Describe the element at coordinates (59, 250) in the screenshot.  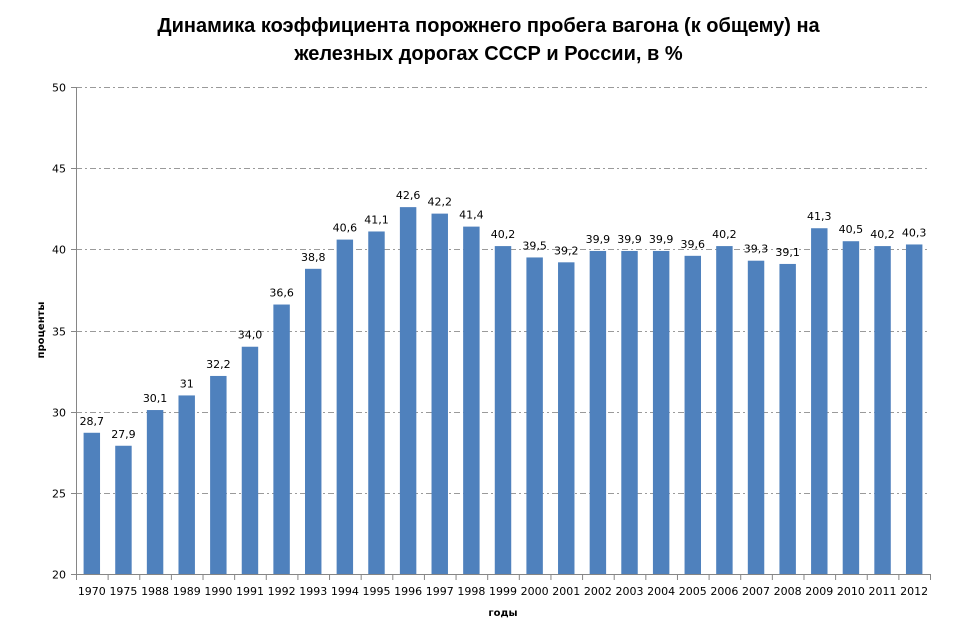
I see `y-tick-label: 40` at that location.